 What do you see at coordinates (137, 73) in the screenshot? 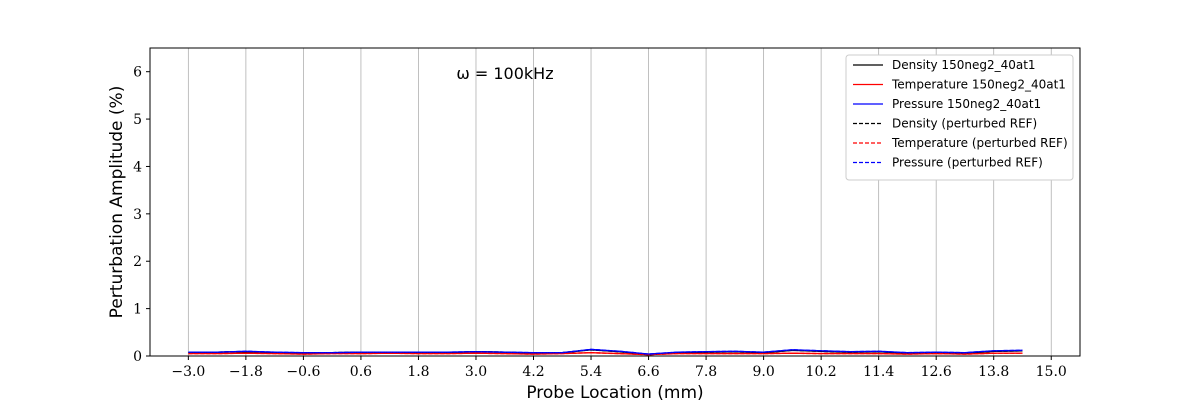
I see `y-tick-label: 6` at bounding box center [137, 73].